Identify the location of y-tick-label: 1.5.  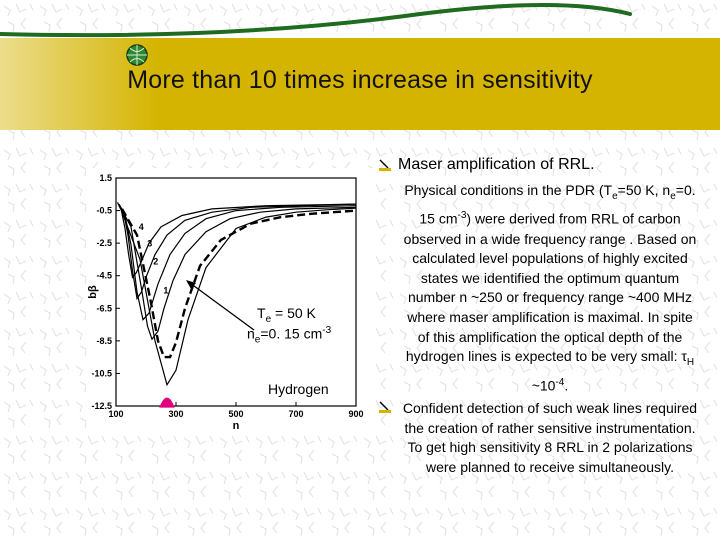
(105, 178).